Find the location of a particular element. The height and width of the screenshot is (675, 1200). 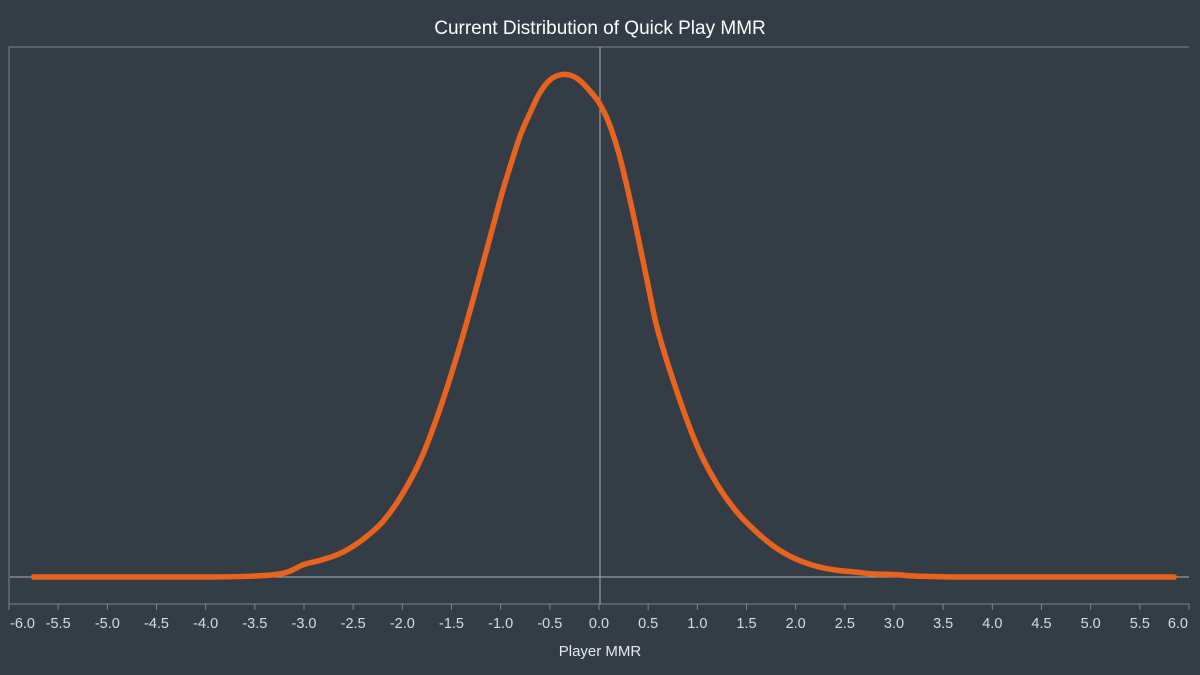

x-tick-label: 6.0 is located at coordinates (1178, 624).